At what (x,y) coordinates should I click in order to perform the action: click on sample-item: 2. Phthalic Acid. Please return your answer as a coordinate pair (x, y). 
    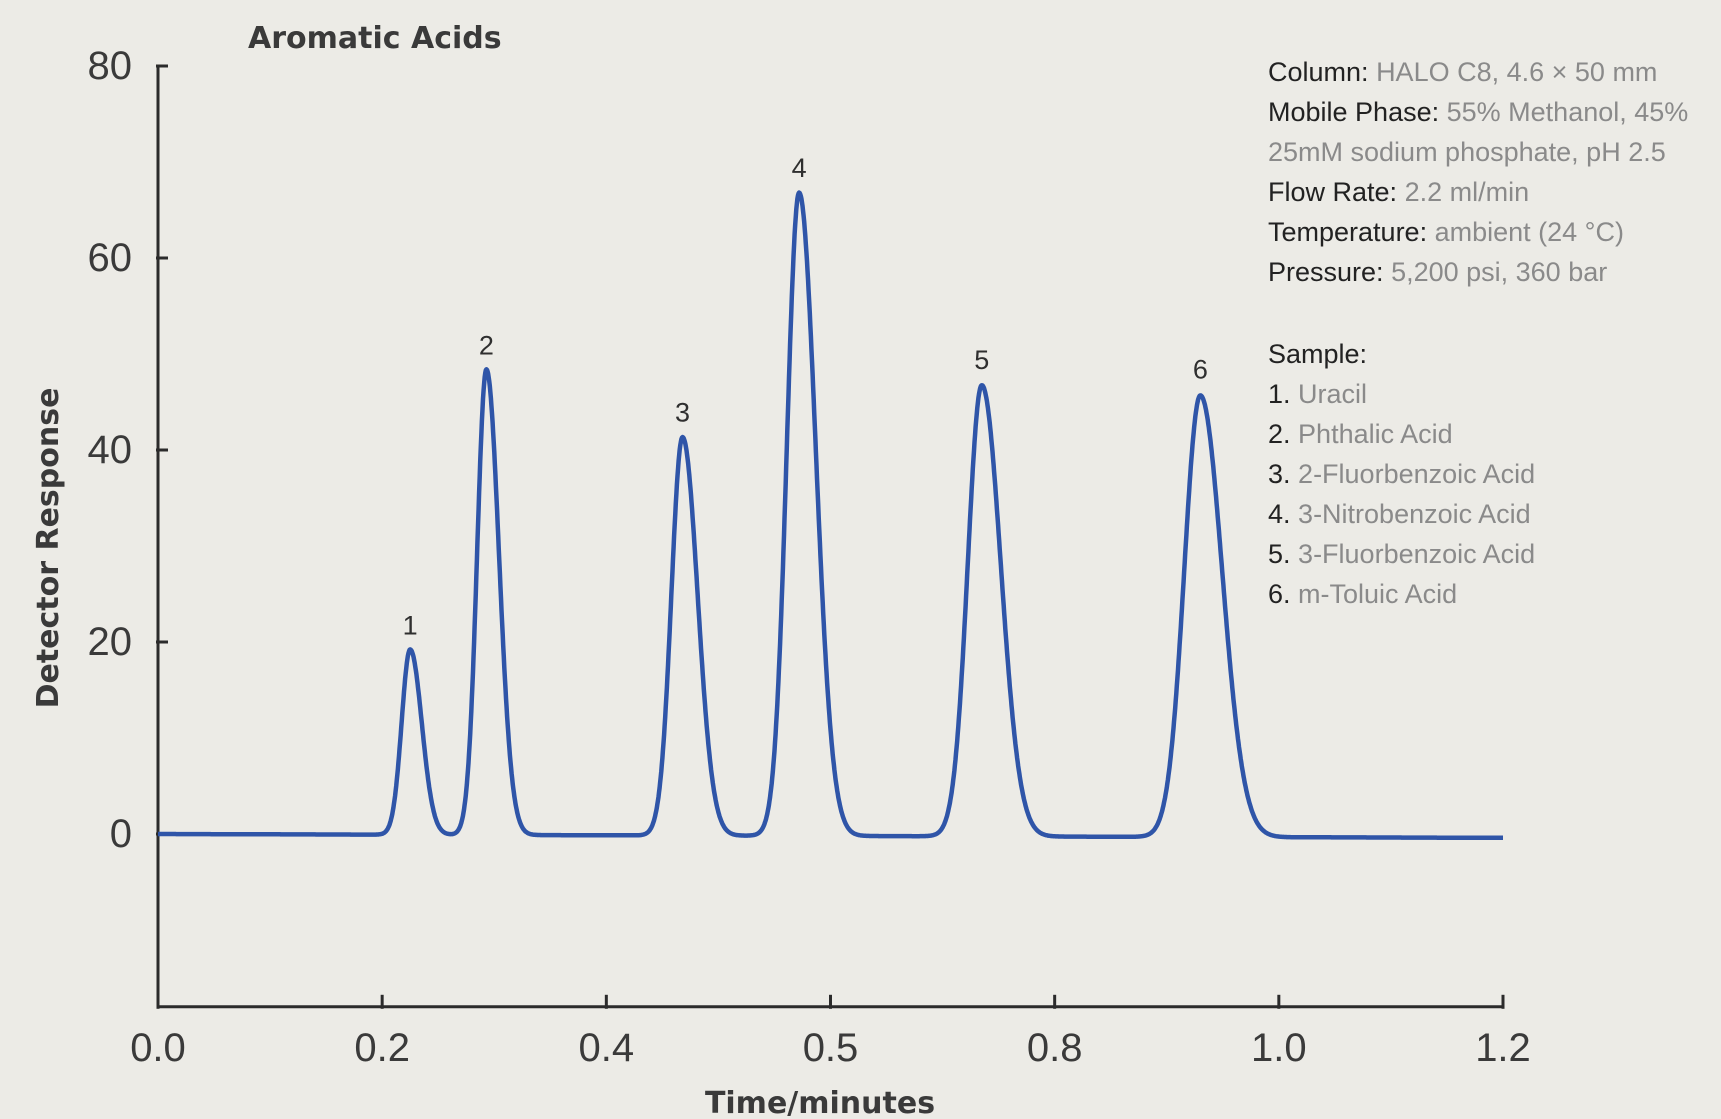
    Looking at the image, I should click on (1488, 434).